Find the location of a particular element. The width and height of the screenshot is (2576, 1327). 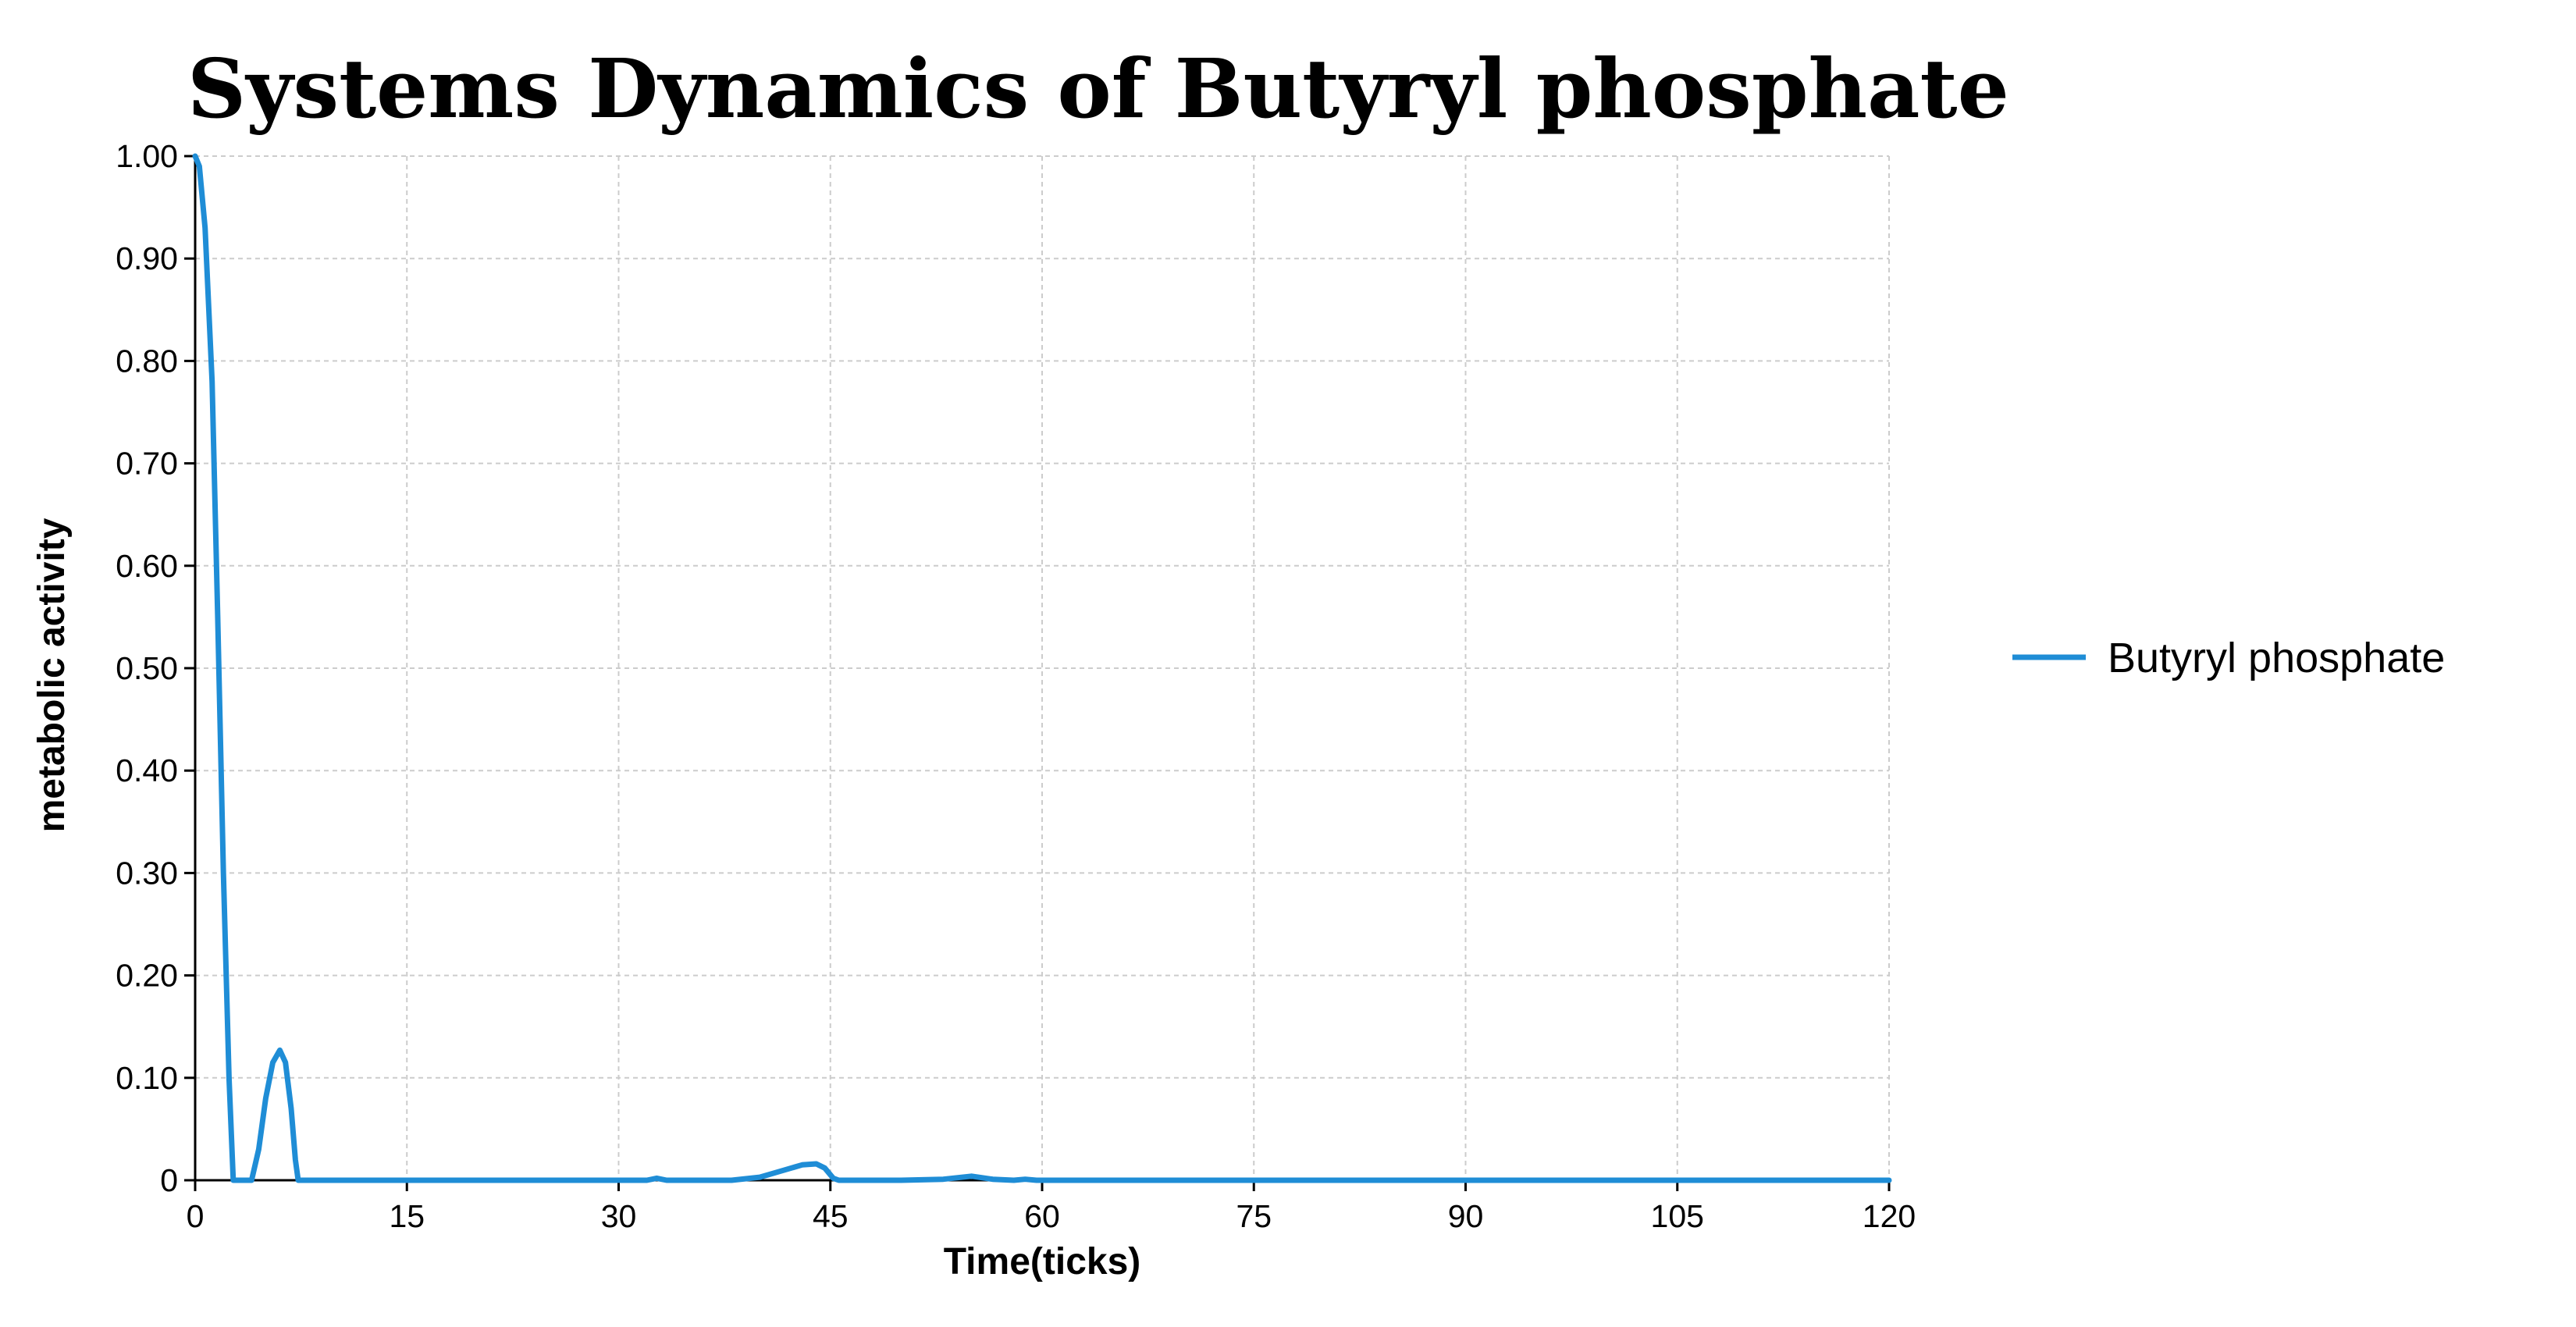

y-tick-label: 0 is located at coordinates (169, 1180).